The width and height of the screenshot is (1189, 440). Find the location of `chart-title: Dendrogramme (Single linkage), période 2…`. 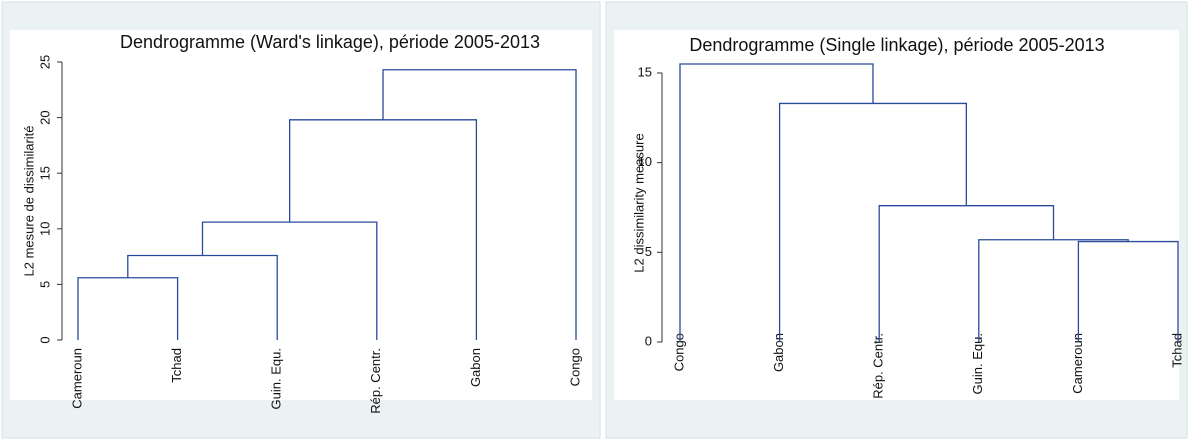

chart-title: Dendrogramme (Single linkage), période 2… is located at coordinates (896, 45).